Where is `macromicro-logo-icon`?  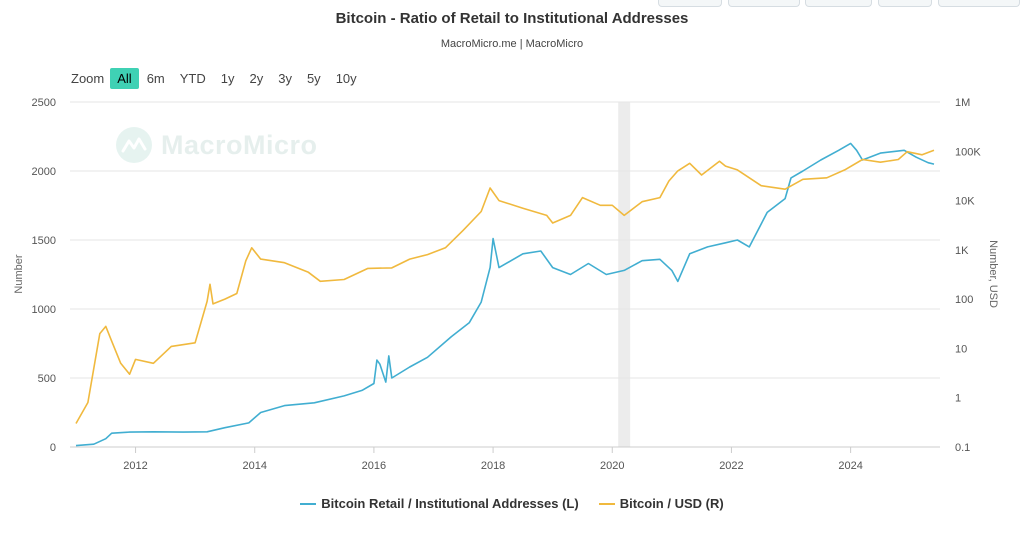 macromicro-logo-icon is located at coordinates (134, 145).